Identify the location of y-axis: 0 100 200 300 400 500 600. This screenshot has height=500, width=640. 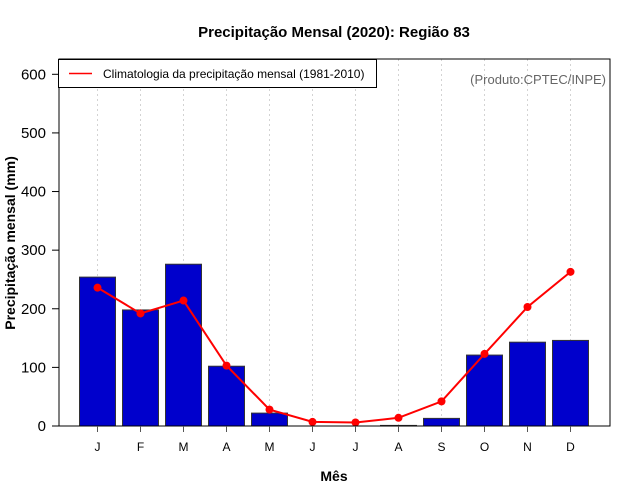
(40, 250).